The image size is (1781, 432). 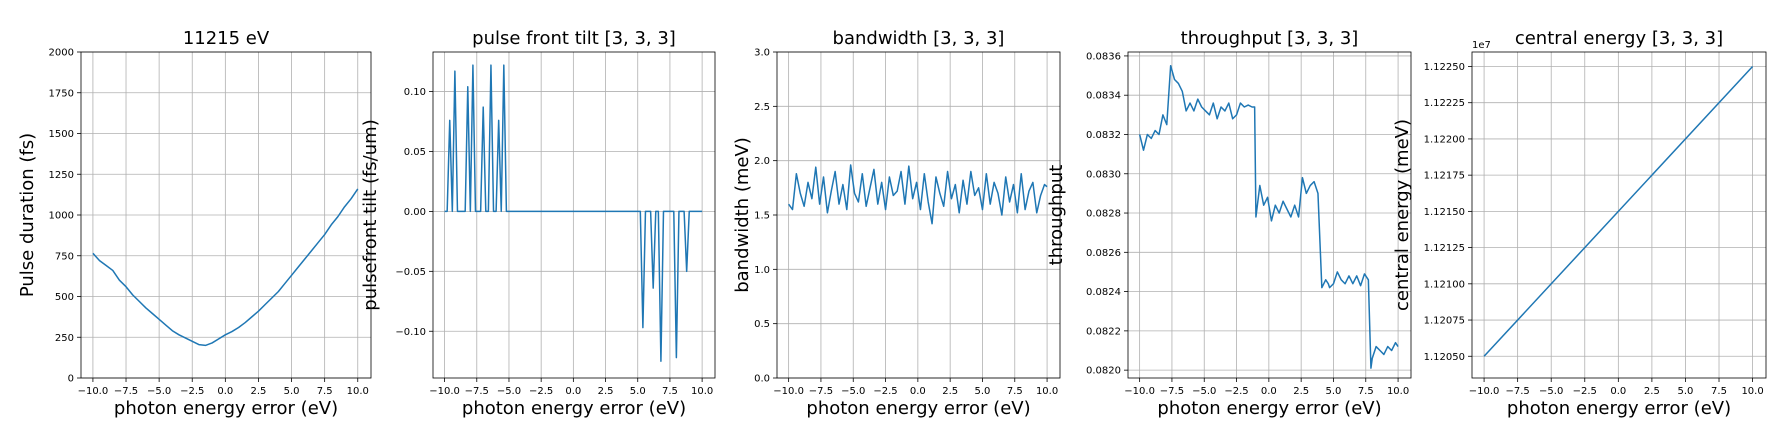 I want to click on y-tick-label: 0.0820, so click(x=1103, y=371).